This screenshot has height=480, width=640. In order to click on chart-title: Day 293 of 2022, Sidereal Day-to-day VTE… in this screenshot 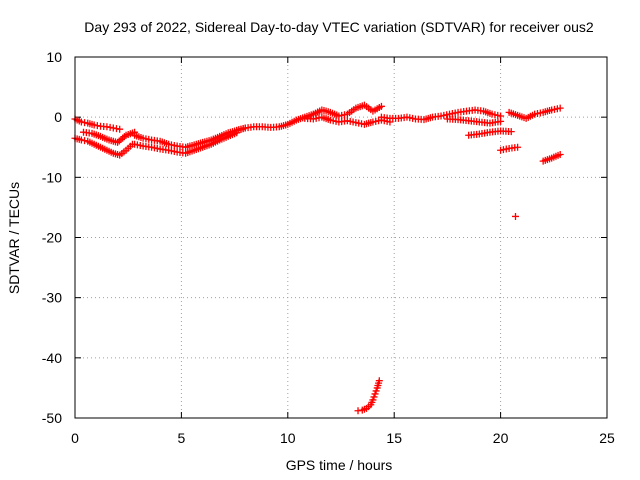, I will do `click(339, 27)`.